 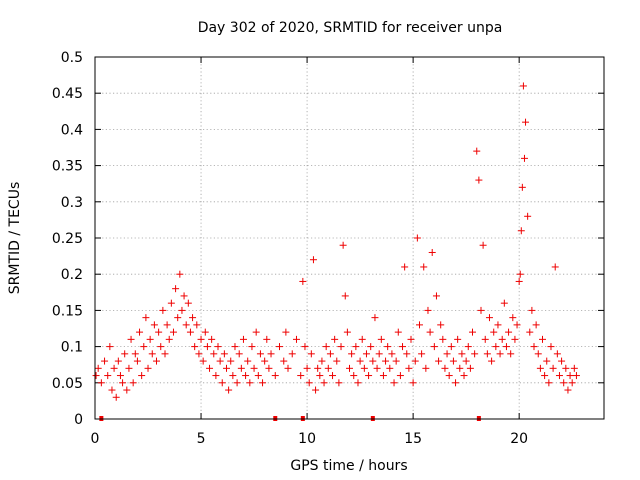 What do you see at coordinates (72, 130) in the screenshot?
I see `y-tick-label: 0.4` at bounding box center [72, 130].